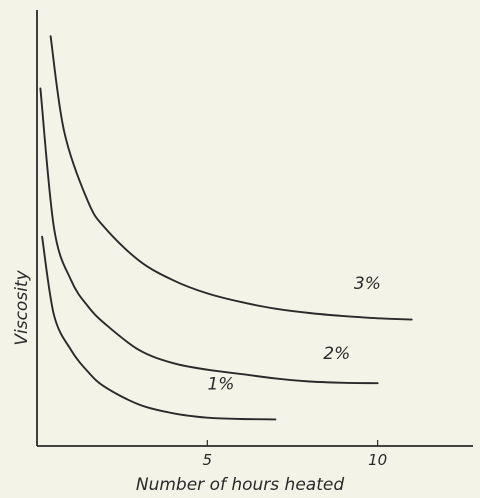  What do you see at coordinates (293, 334) in the screenshot?
I see `series-labels: 1% 2% 3%` at bounding box center [293, 334].